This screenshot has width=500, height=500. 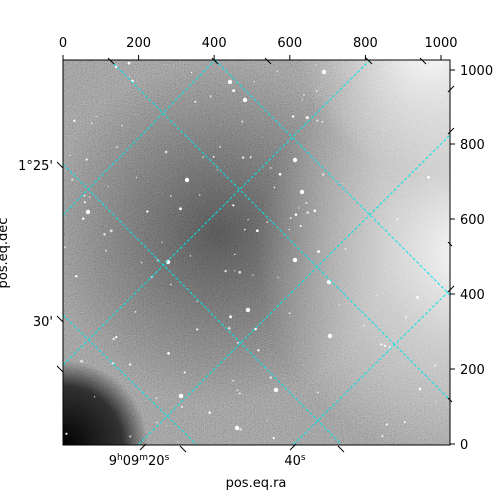 I want to click on right-axis: 0 200 400 600 800 1000, so click(x=471, y=258).